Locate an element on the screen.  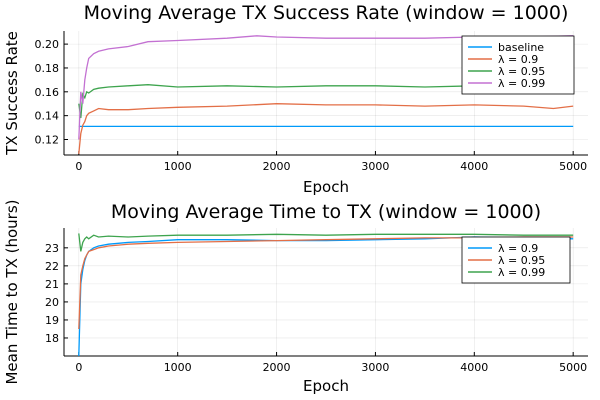
y-tick-label: 0.16 is located at coordinates (47, 92).